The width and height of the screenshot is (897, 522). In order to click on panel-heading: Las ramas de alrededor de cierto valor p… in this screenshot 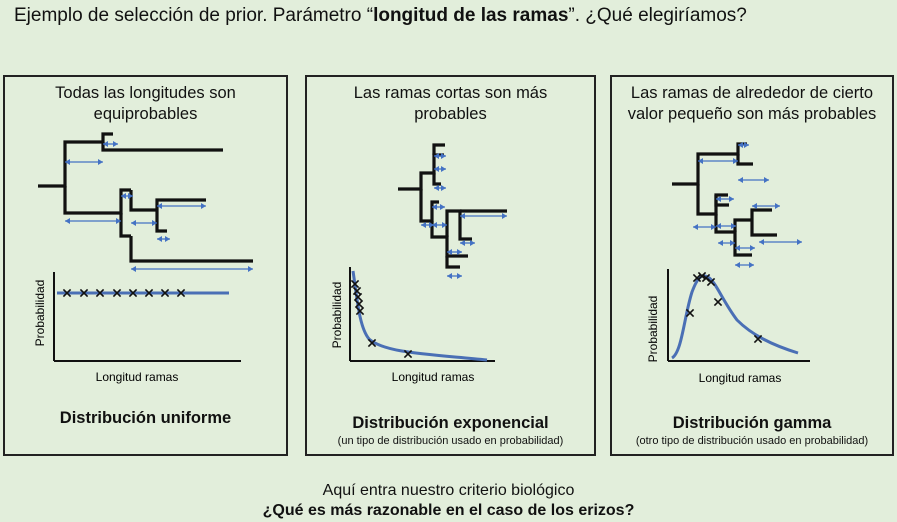, I will do `click(752, 103)`.